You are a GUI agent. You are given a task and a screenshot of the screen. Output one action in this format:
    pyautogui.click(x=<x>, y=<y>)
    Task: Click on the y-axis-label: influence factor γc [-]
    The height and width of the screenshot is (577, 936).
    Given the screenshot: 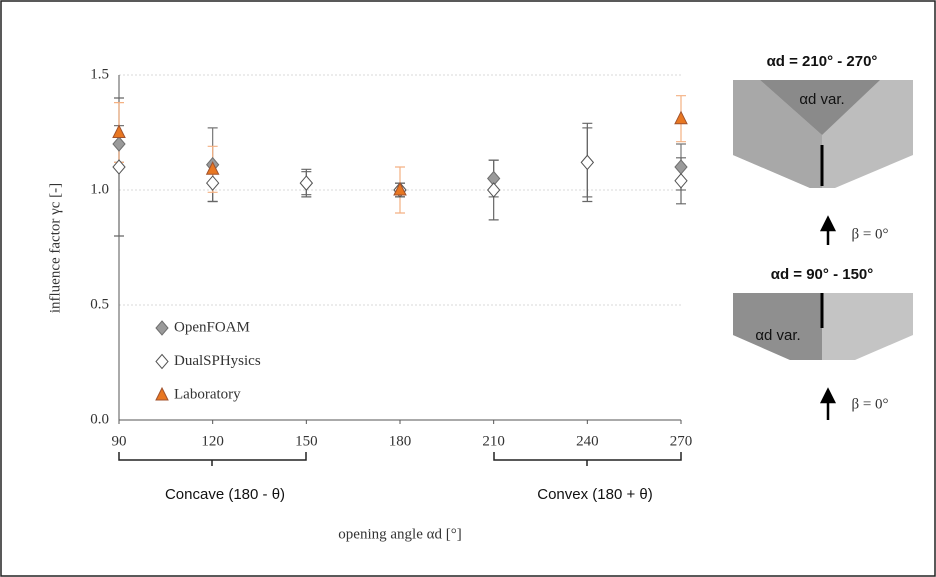 What is the action you would take?
    pyautogui.click(x=55, y=248)
    